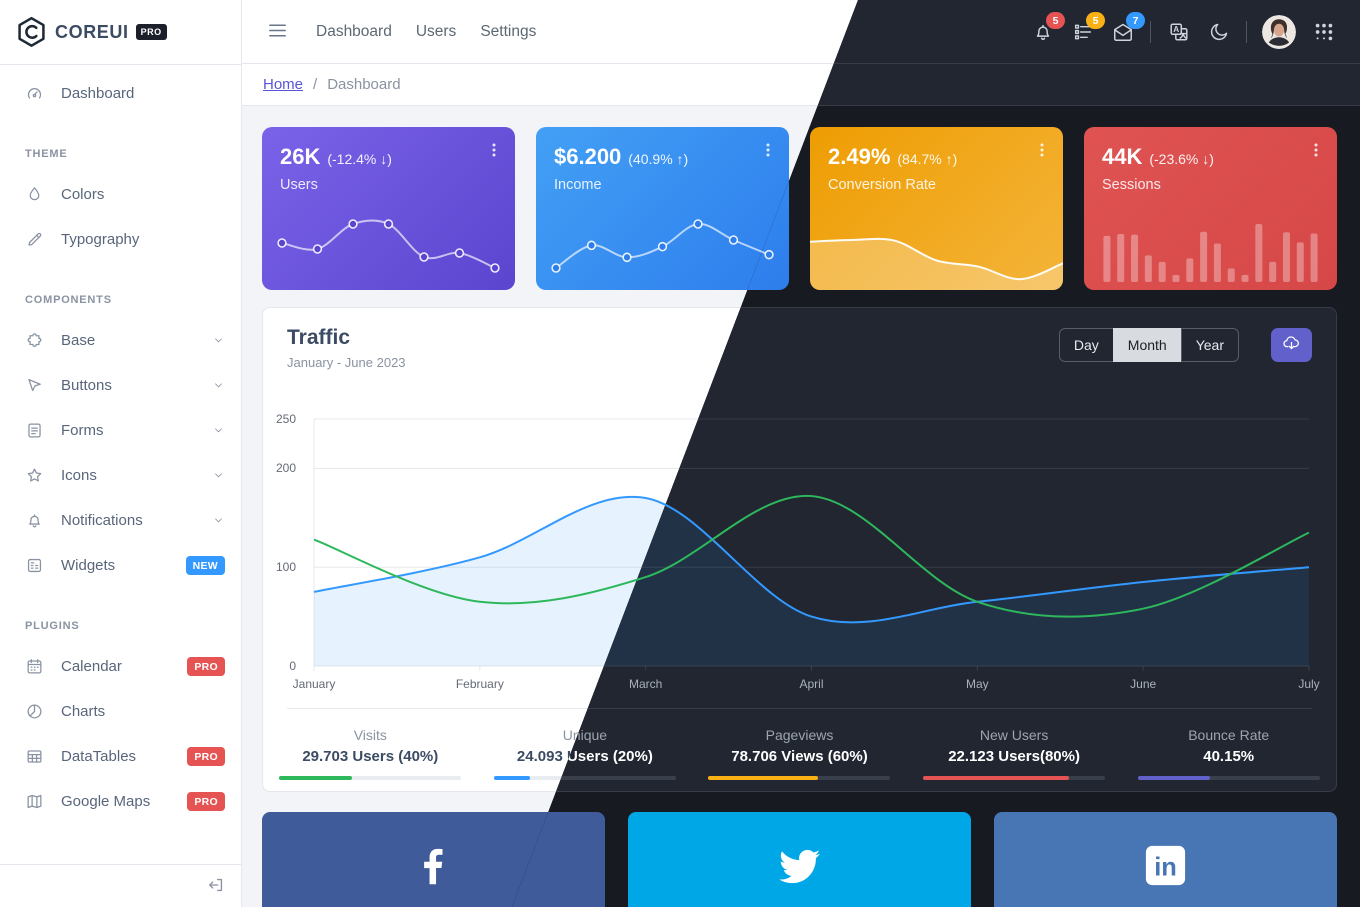 Image resolution: width=1360 pixels, height=907 pixels. Describe the element at coordinates (120, 885) in the screenshot. I see `sidebar-footer` at that location.